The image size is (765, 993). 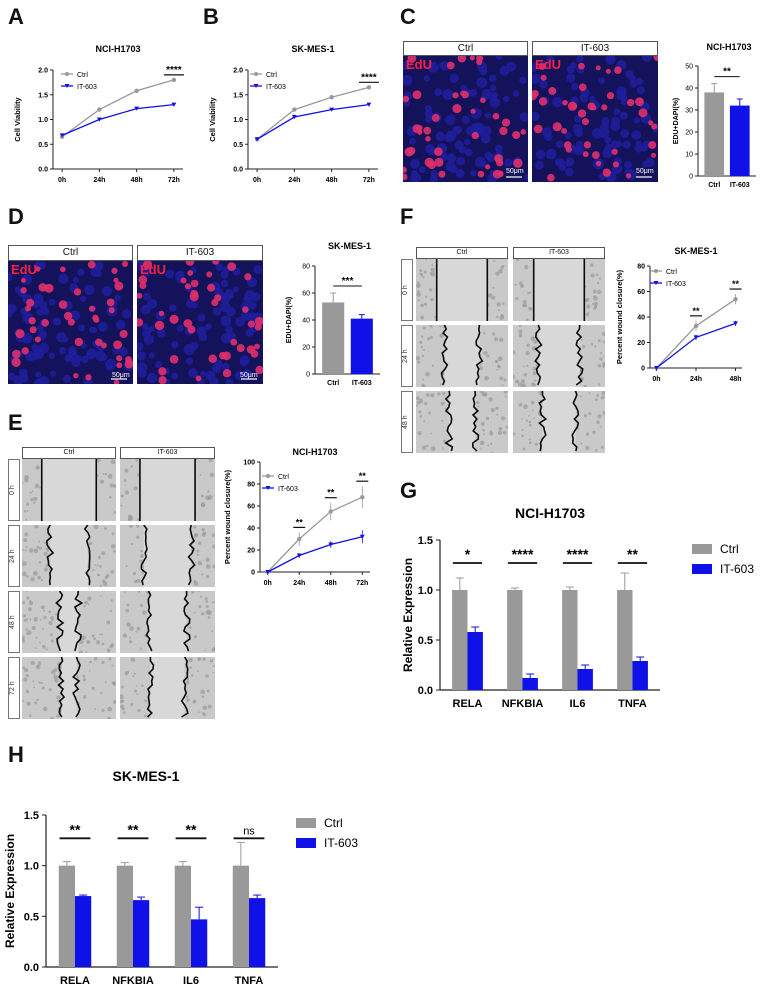 What do you see at coordinates (313, 113) in the screenshot?
I see `series-line-ctrl` at bounding box center [313, 113].